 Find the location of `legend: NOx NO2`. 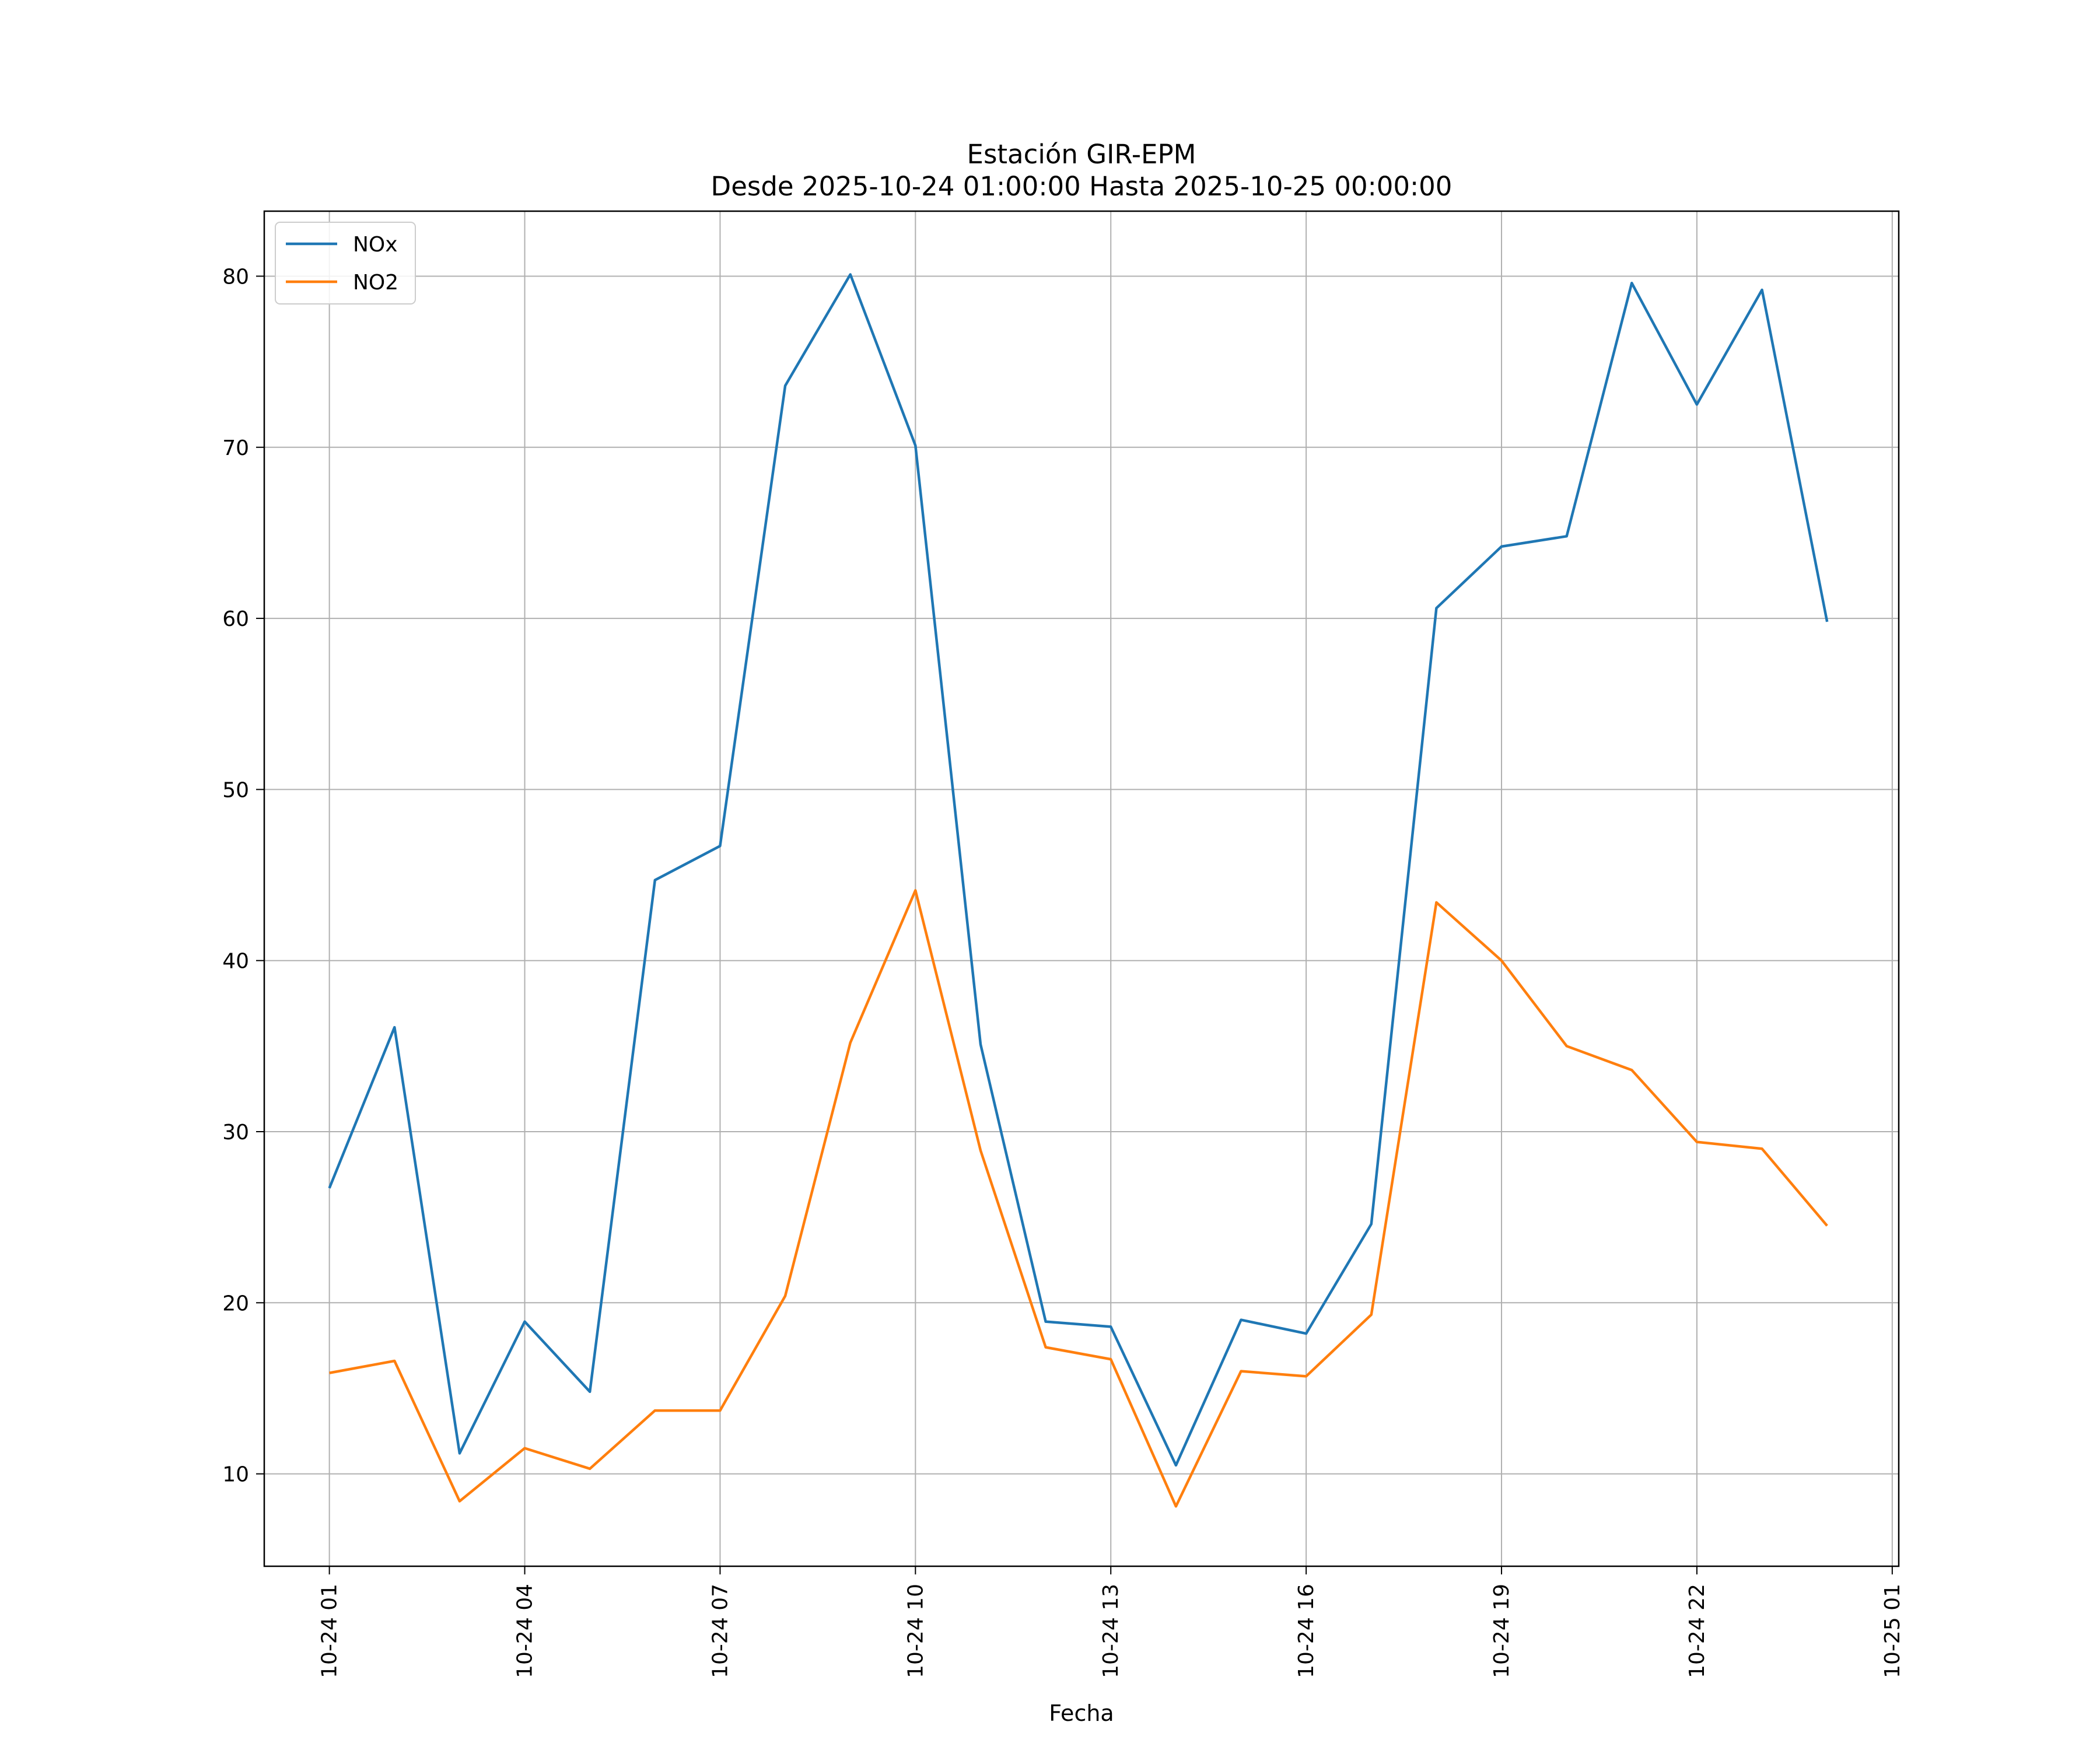

legend: NOx NO2 is located at coordinates (345, 263).